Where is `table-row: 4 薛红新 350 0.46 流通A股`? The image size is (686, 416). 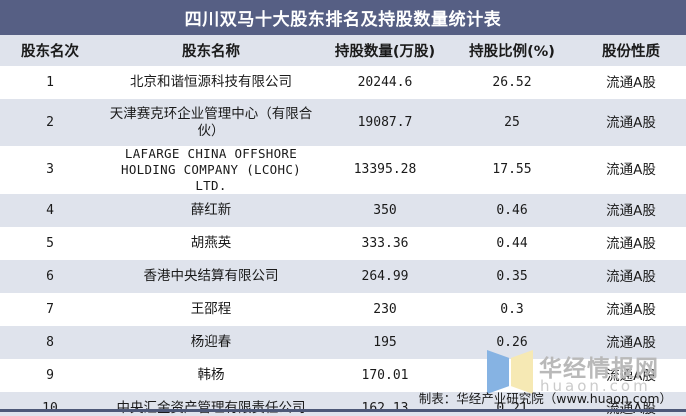
table-row: 4 薛红新 350 0.46 流通A股 is located at coordinates (343, 210).